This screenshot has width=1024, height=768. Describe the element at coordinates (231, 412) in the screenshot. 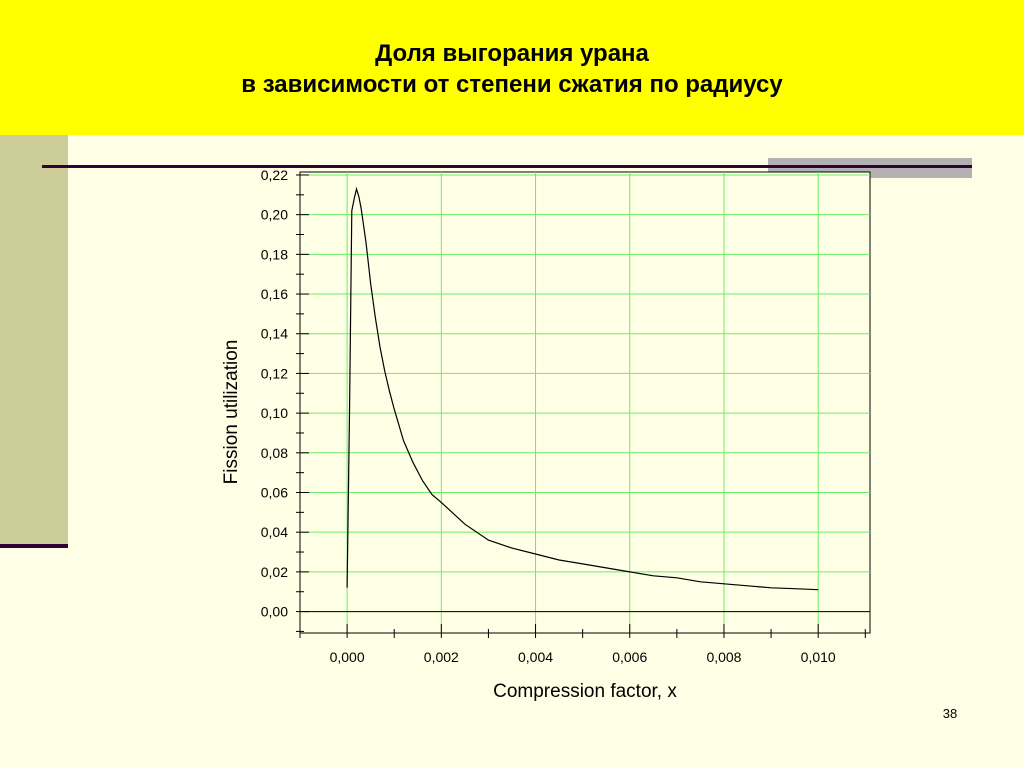

I see `y-axis-label: Fission utilization` at that location.